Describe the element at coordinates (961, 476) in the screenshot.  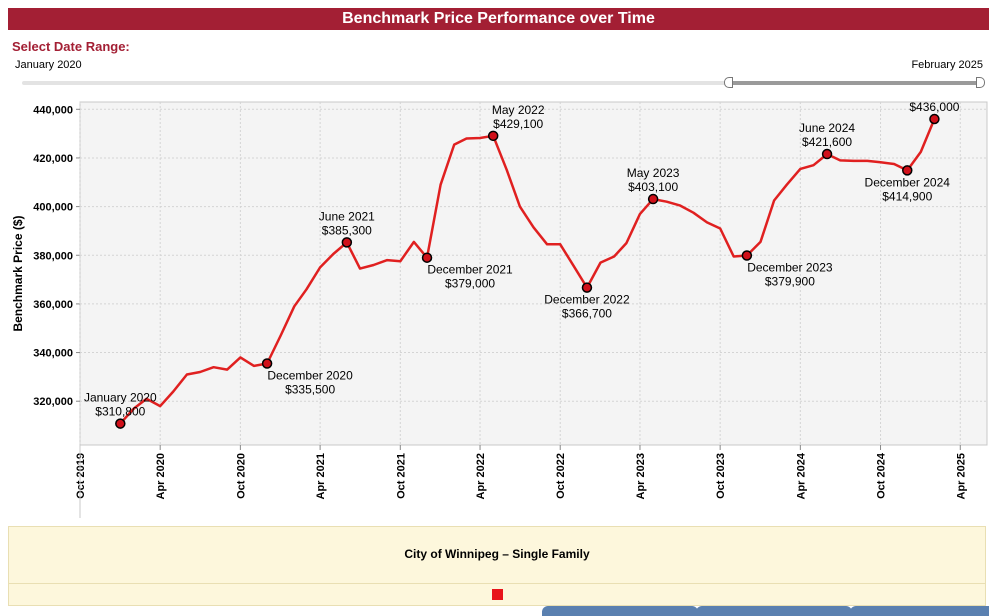
I see `x-tick-label: Apr 2025` at that location.